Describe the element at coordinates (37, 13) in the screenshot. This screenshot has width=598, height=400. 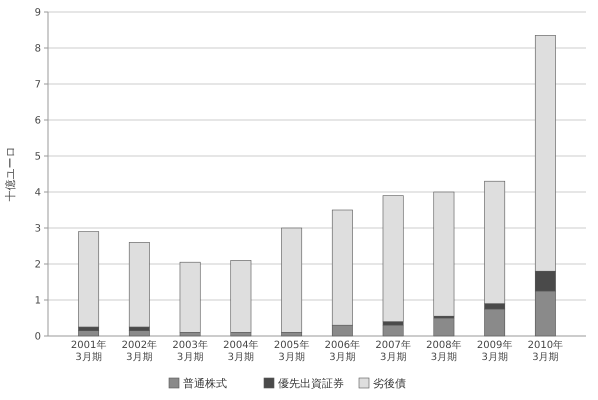
I see `y-tick-label: 9` at that location.